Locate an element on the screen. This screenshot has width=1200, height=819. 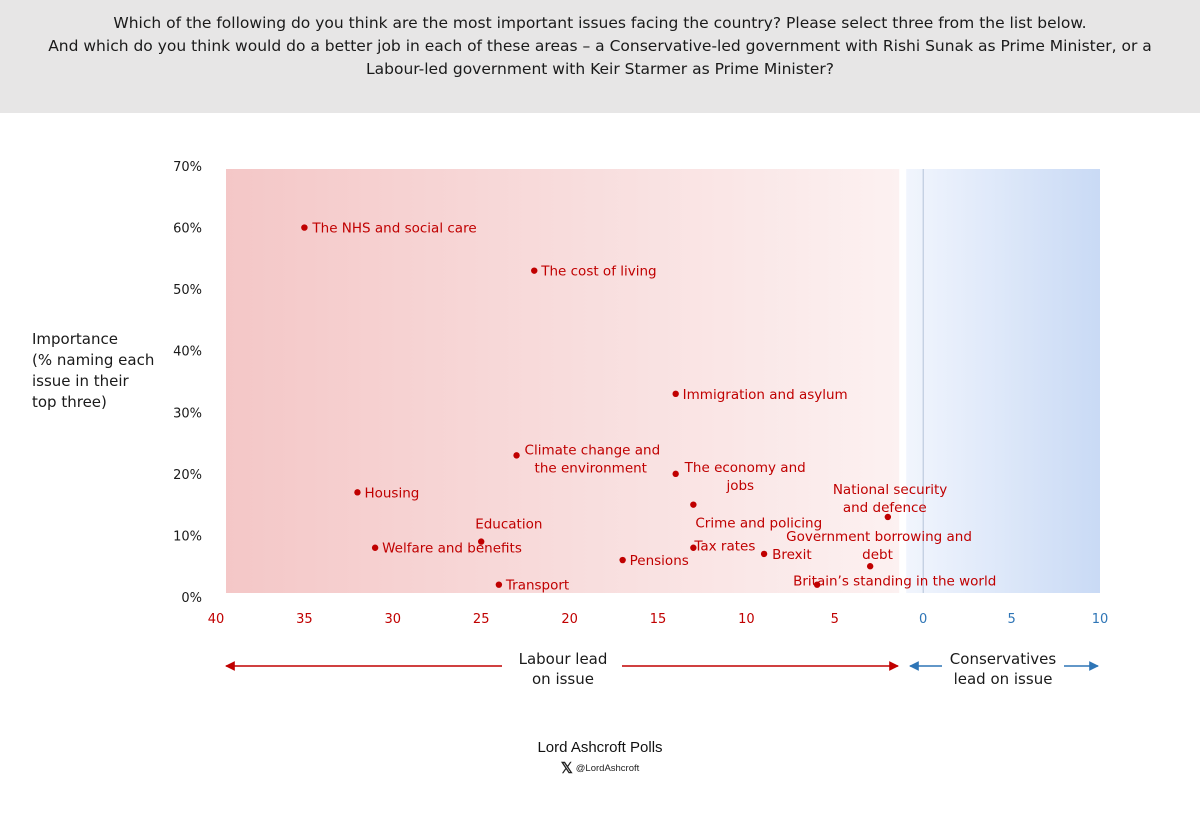
point-label: Climate change and the environment is located at coordinates (593, 459).